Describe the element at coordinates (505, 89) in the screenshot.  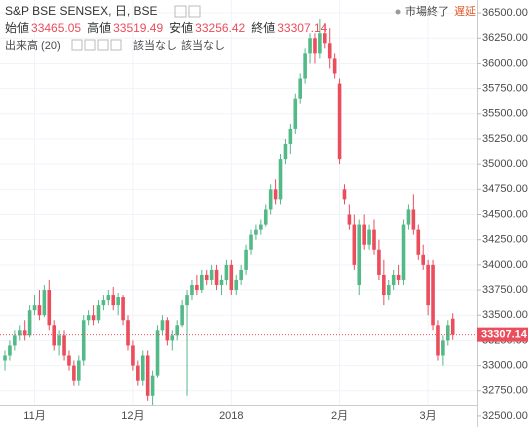
I see `y-tick-label: 35750.00` at that location.